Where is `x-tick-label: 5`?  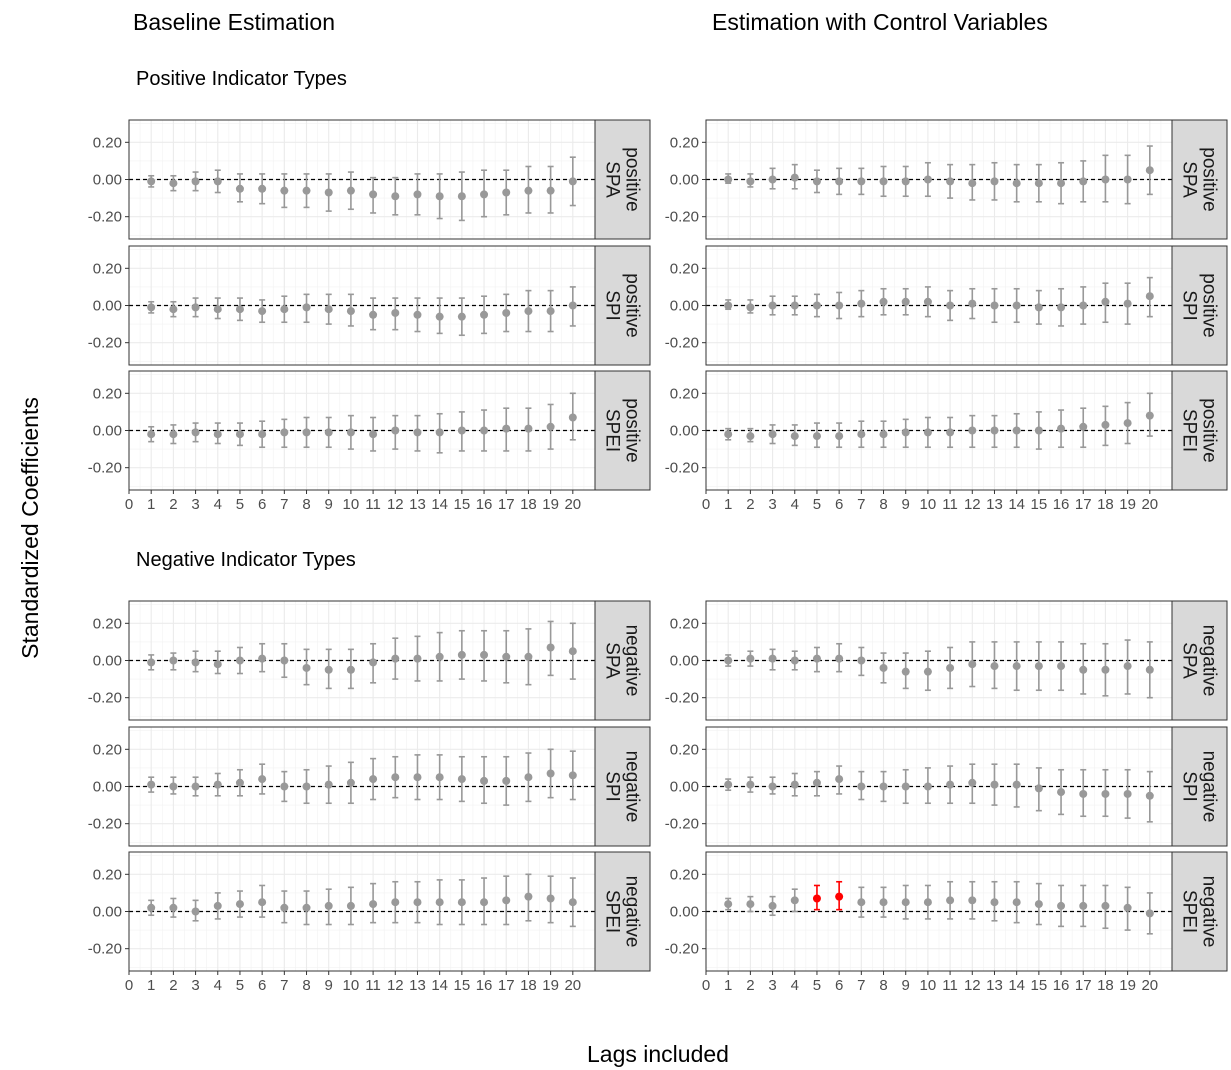
x-tick-label: 5 is located at coordinates (240, 985).